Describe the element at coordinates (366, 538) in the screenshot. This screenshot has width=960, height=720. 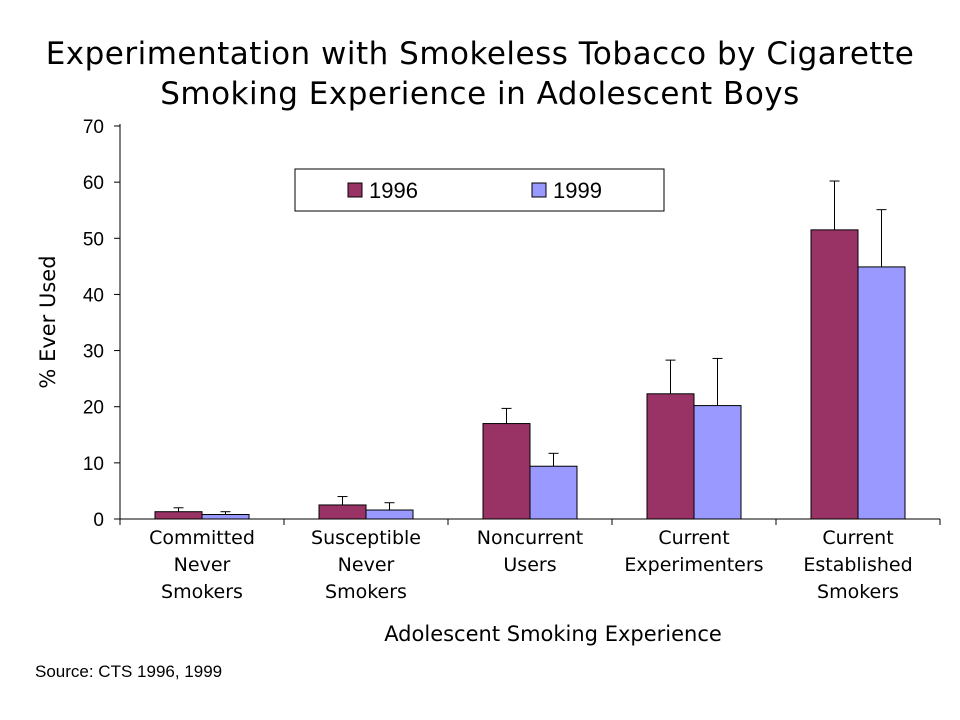
I see `x-category-label-line: Susceptible` at that location.